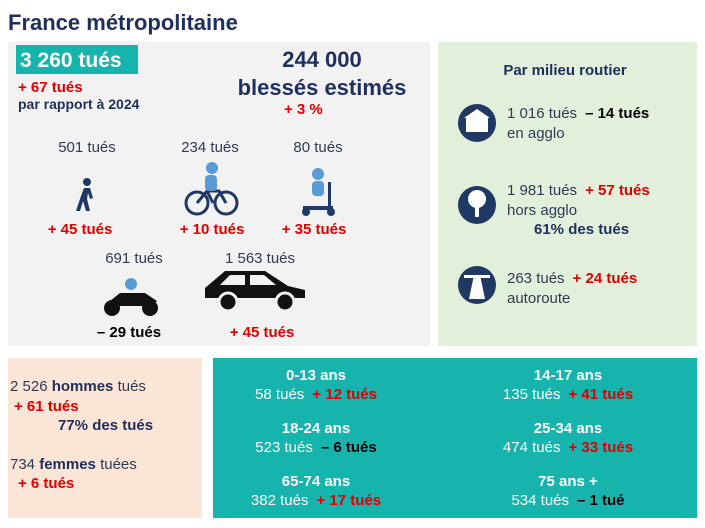  Describe the element at coordinates (46, 406) in the screenshot. I see `gender-change: + 61 tués` at that location.